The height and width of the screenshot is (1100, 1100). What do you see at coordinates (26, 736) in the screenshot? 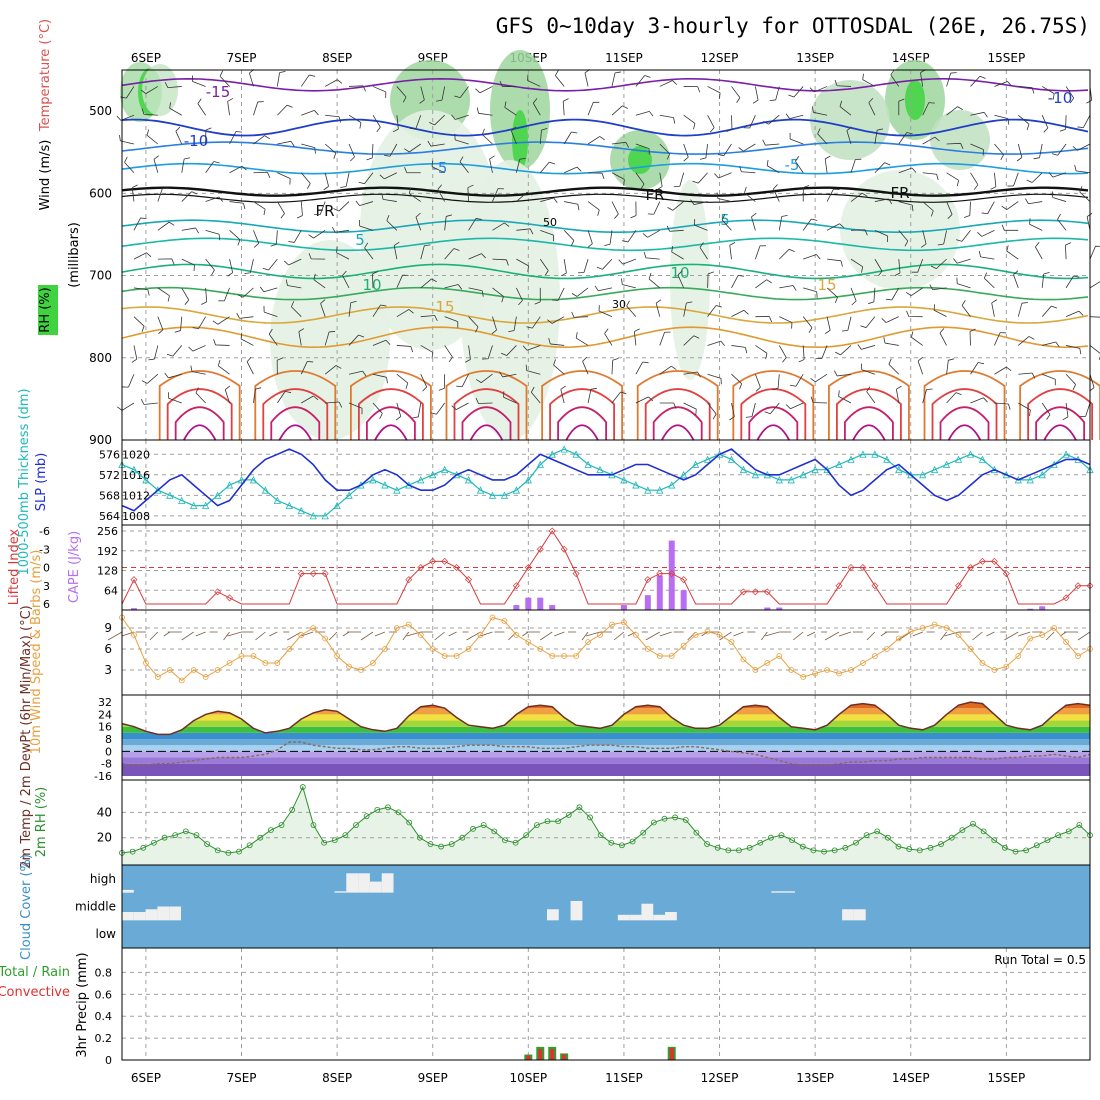
I see `temperature-axis-label-line-0: 2m Temp / 2m DewPt (6hr Min/Max) (°C)` at bounding box center [26, 736].